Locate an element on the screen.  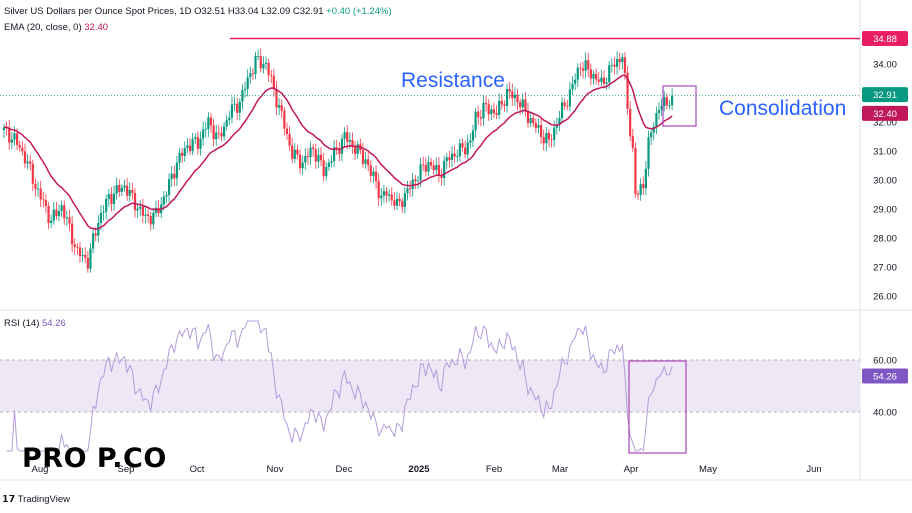
time-tick-label: Dec is located at coordinates (344, 469).